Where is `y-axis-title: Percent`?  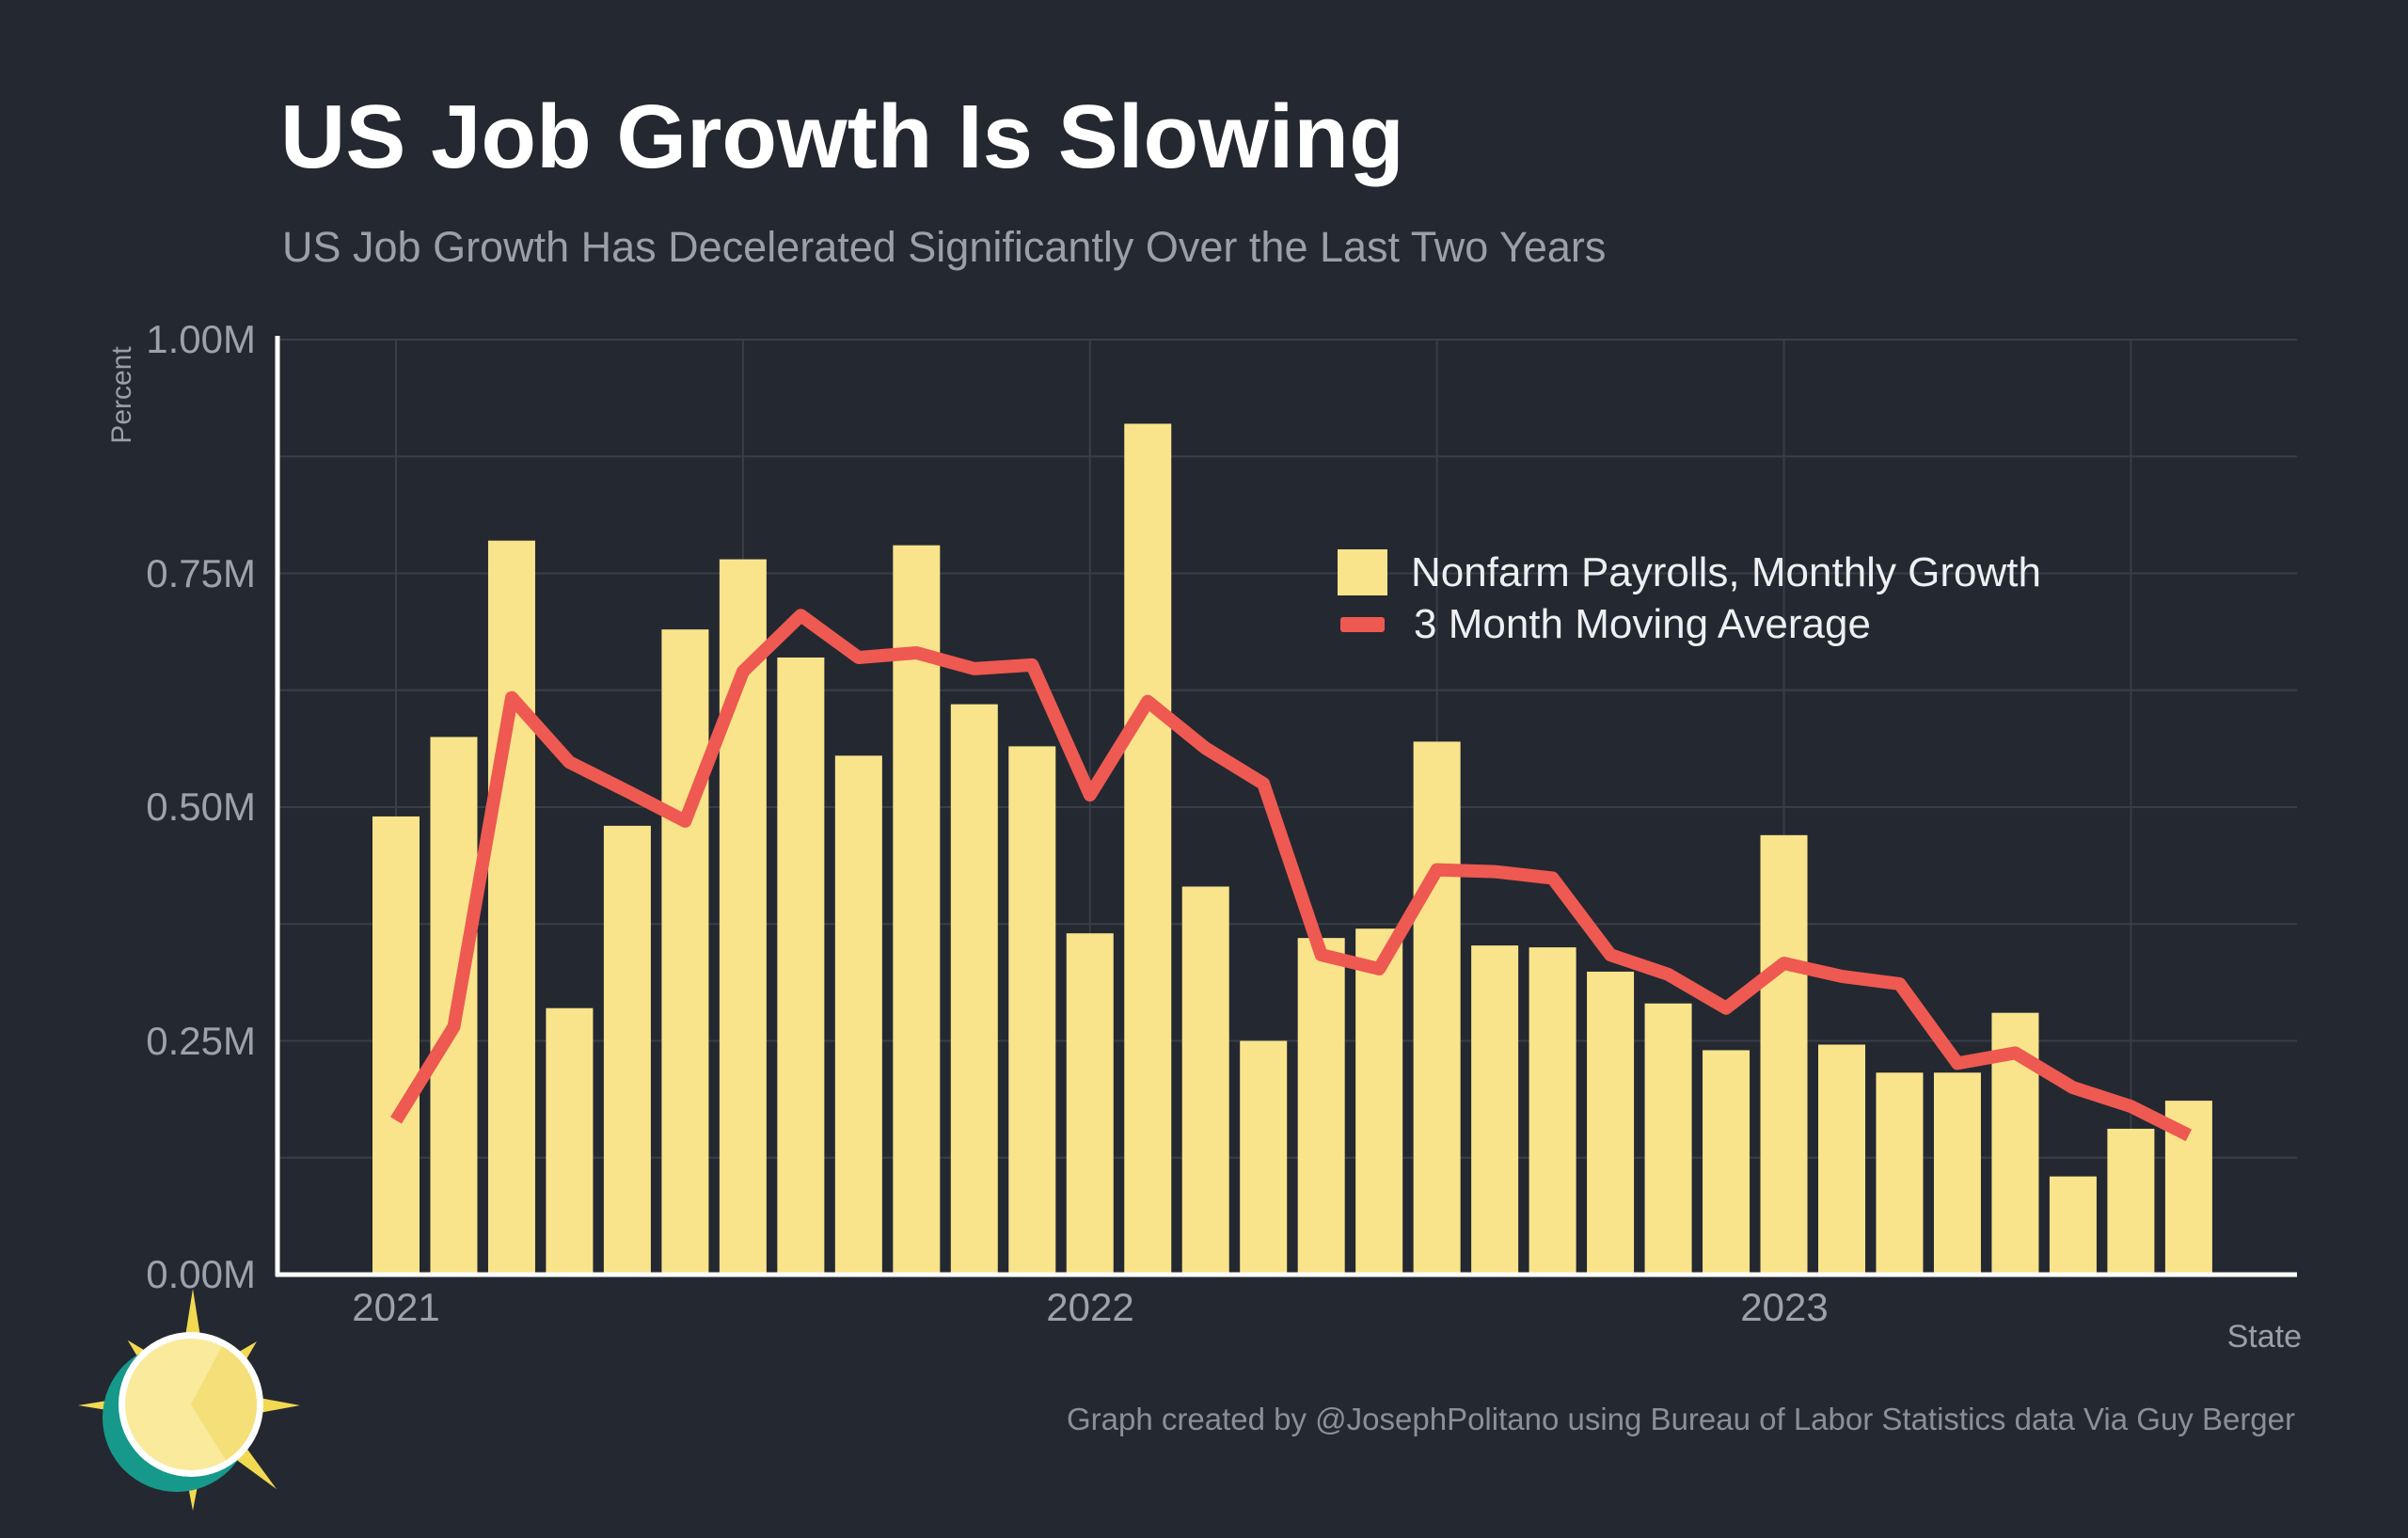
y-axis-title: Percent is located at coordinates (122, 395).